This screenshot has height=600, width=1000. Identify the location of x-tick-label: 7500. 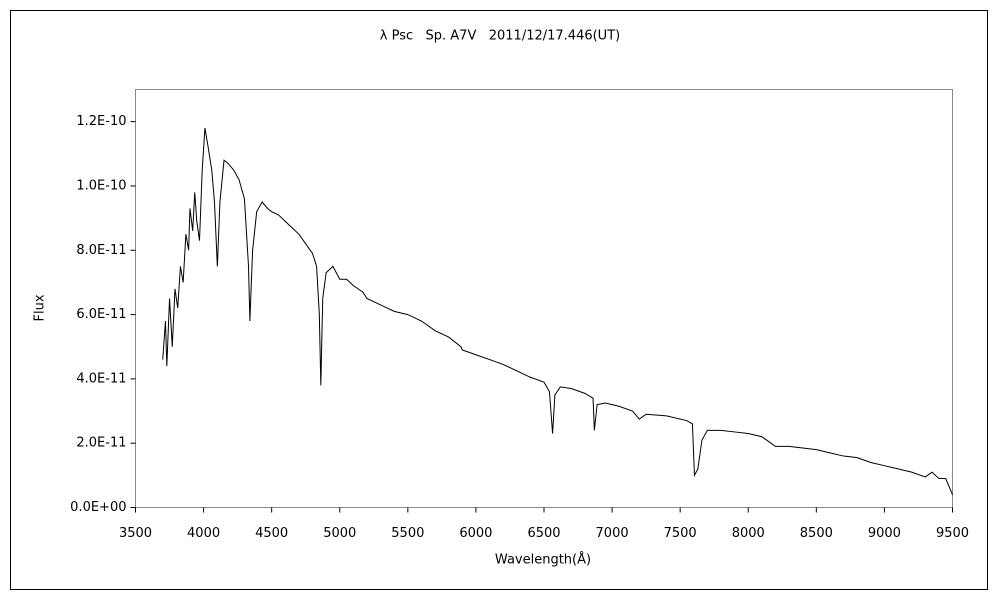
(680, 533).